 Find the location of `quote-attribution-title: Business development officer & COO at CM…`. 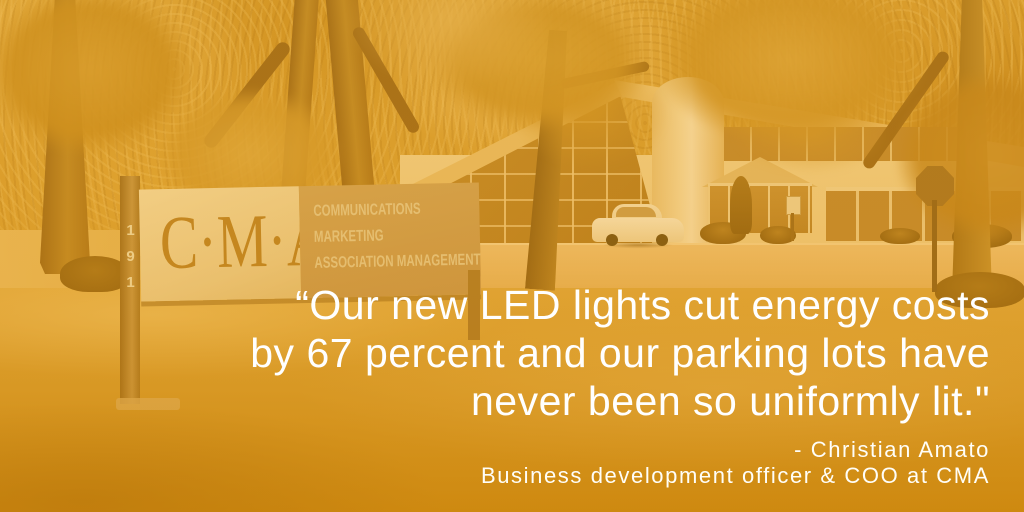

quote-attribution-title: Business development officer & COO at CM… is located at coordinates (735, 475).